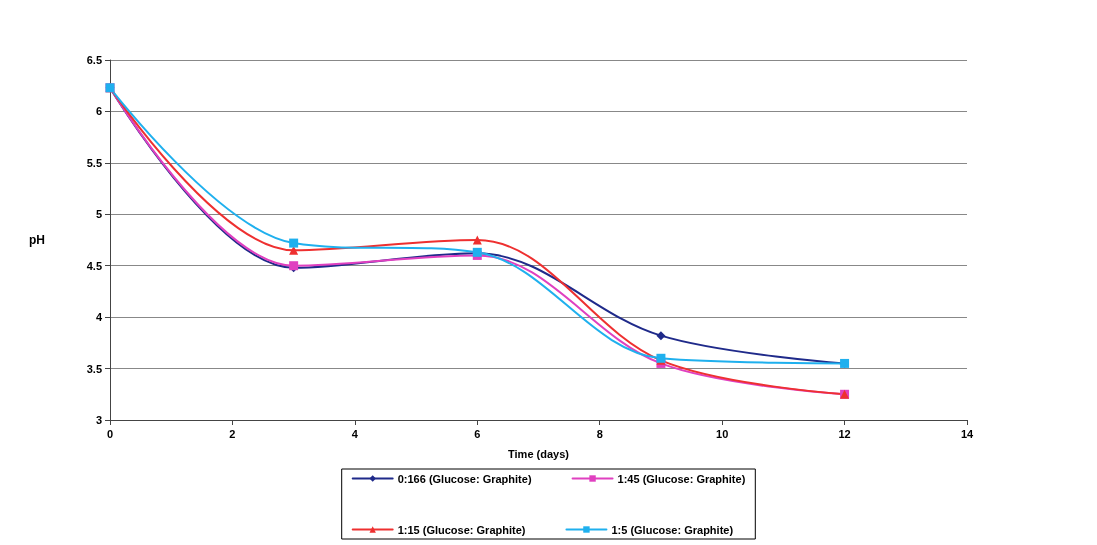 The image size is (1097, 545). Describe the element at coordinates (844, 433) in the screenshot. I see `x-tick-label: 12` at that location.